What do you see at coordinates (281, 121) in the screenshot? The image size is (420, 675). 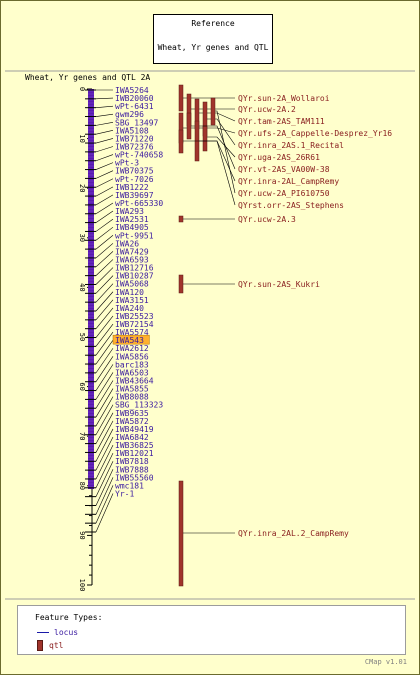 I see `qtl-label: QYr.tam-2AS_TAM111` at bounding box center [281, 121].